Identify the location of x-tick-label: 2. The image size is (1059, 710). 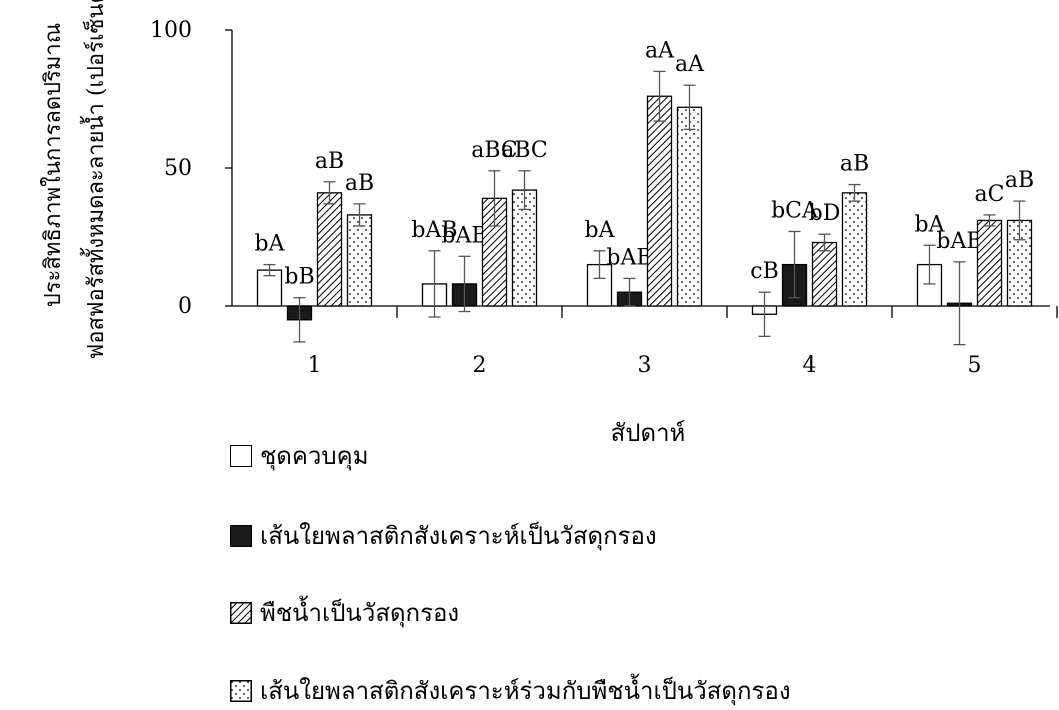
(480, 365).